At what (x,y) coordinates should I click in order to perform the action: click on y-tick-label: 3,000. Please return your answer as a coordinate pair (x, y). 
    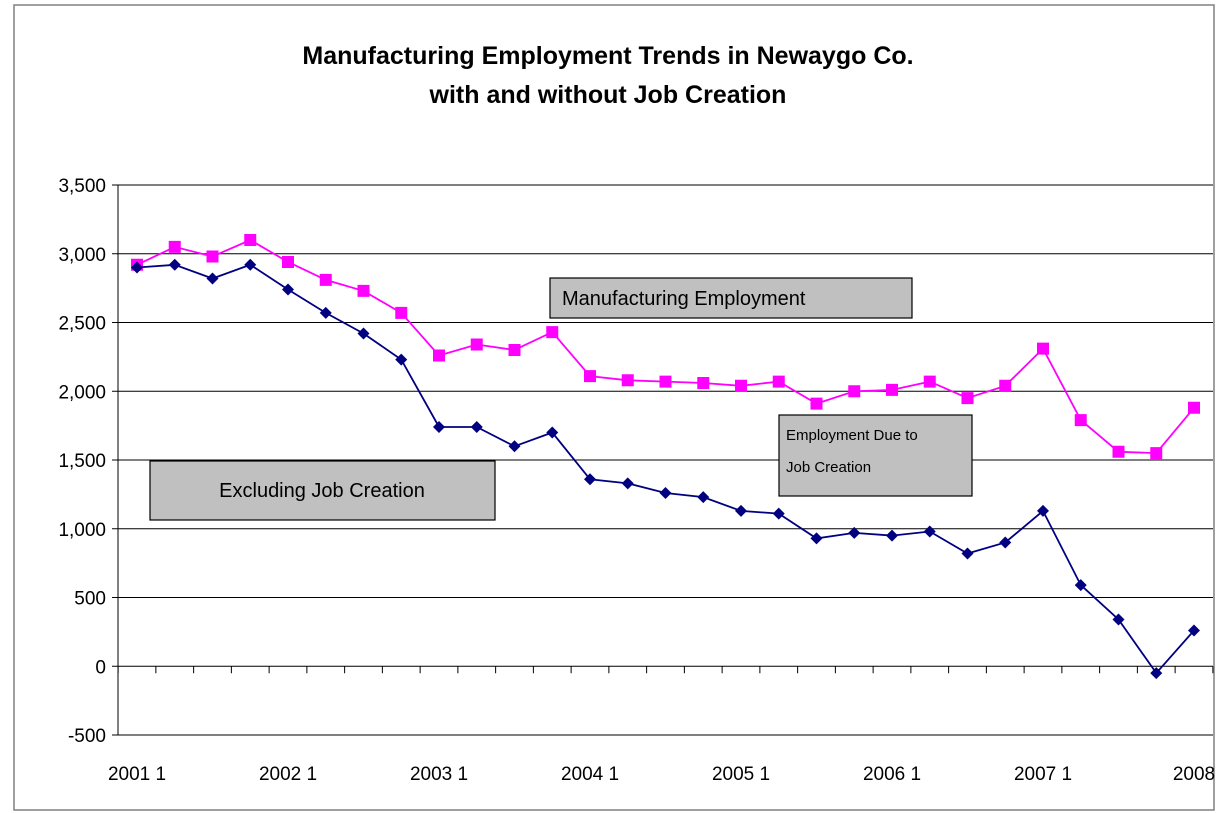
    Looking at the image, I should click on (82, 255).